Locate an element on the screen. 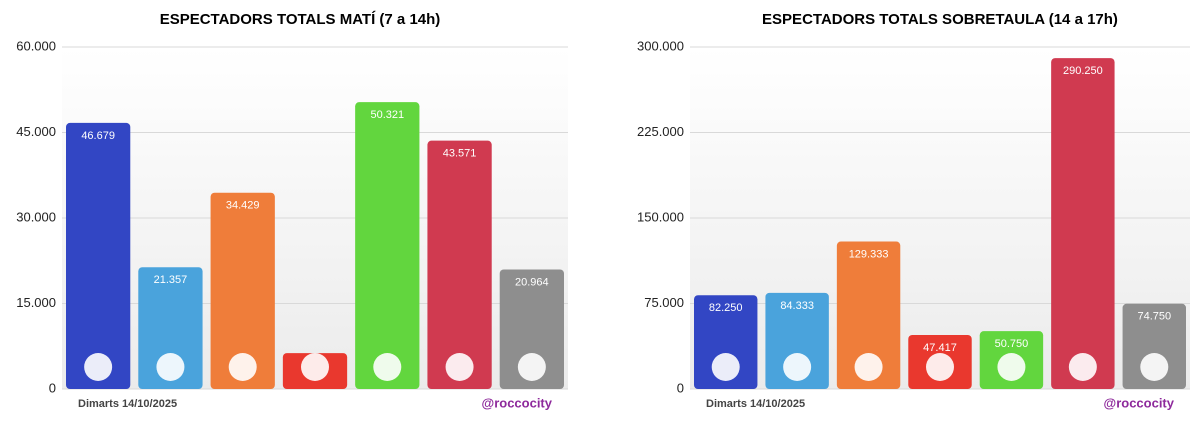 The image size is (1200, 421). value-label: 84.333 is located at coordinates (797, 306).